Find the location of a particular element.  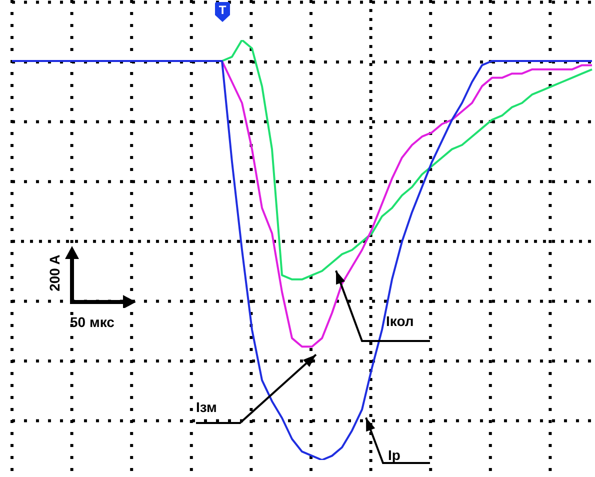

text: Iр is located at coordinates (394, 455).